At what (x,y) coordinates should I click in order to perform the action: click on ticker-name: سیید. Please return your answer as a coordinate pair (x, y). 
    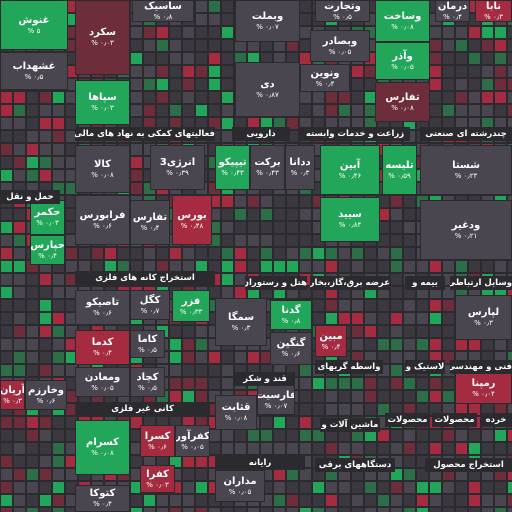
    Looking at the image, I should click on (350, 214).